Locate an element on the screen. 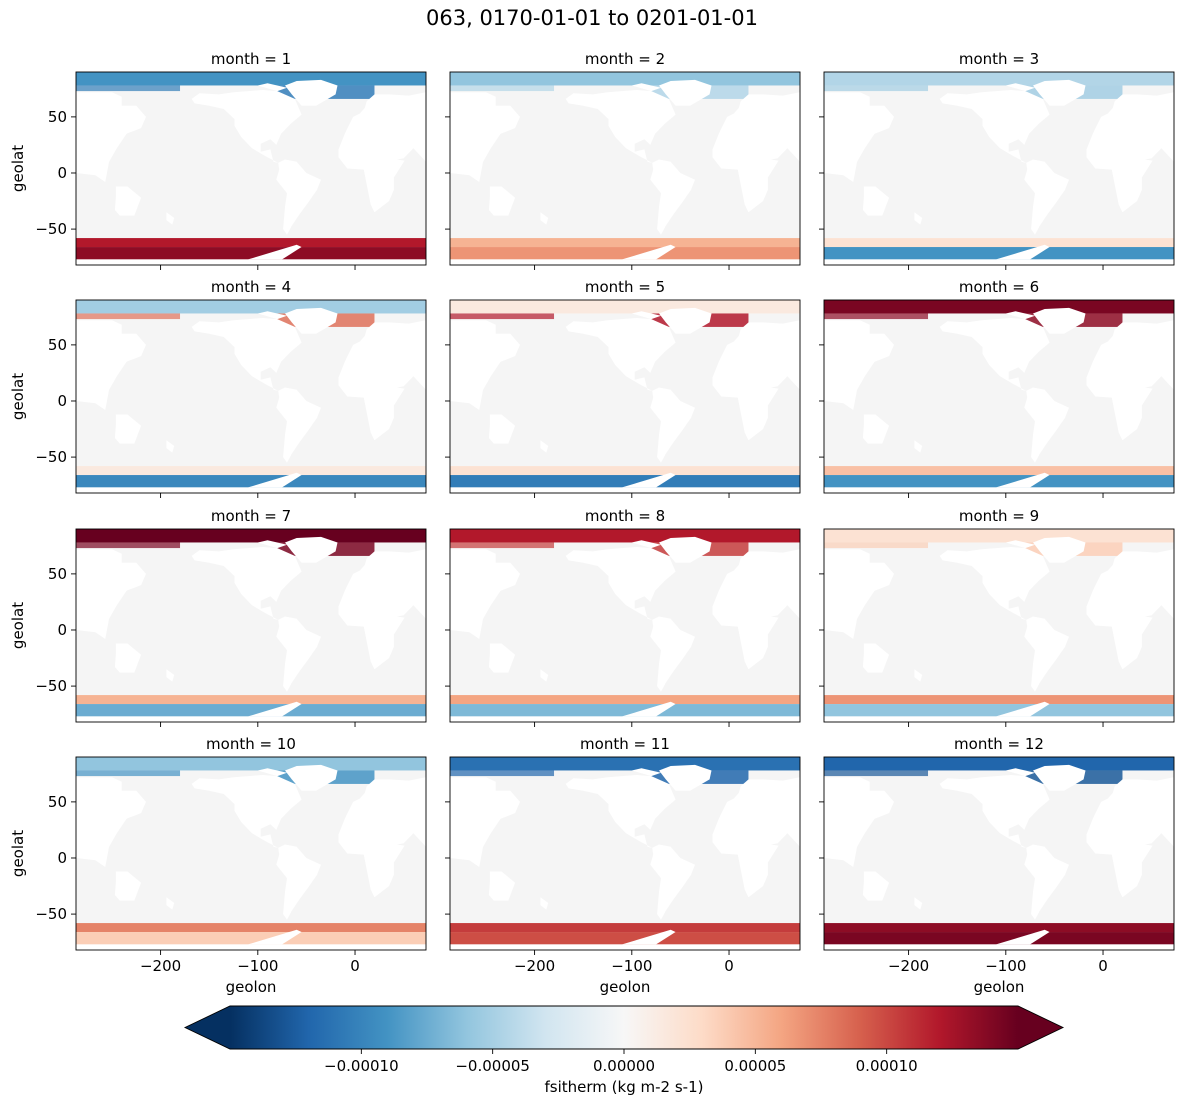  xtick-label: 0 is located at coordinates (729, 966).